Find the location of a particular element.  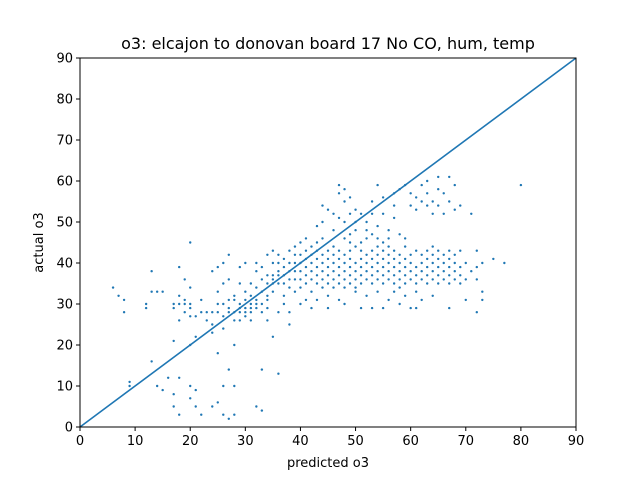

x-tick-label: 30 is located at coordinates (245, 441).